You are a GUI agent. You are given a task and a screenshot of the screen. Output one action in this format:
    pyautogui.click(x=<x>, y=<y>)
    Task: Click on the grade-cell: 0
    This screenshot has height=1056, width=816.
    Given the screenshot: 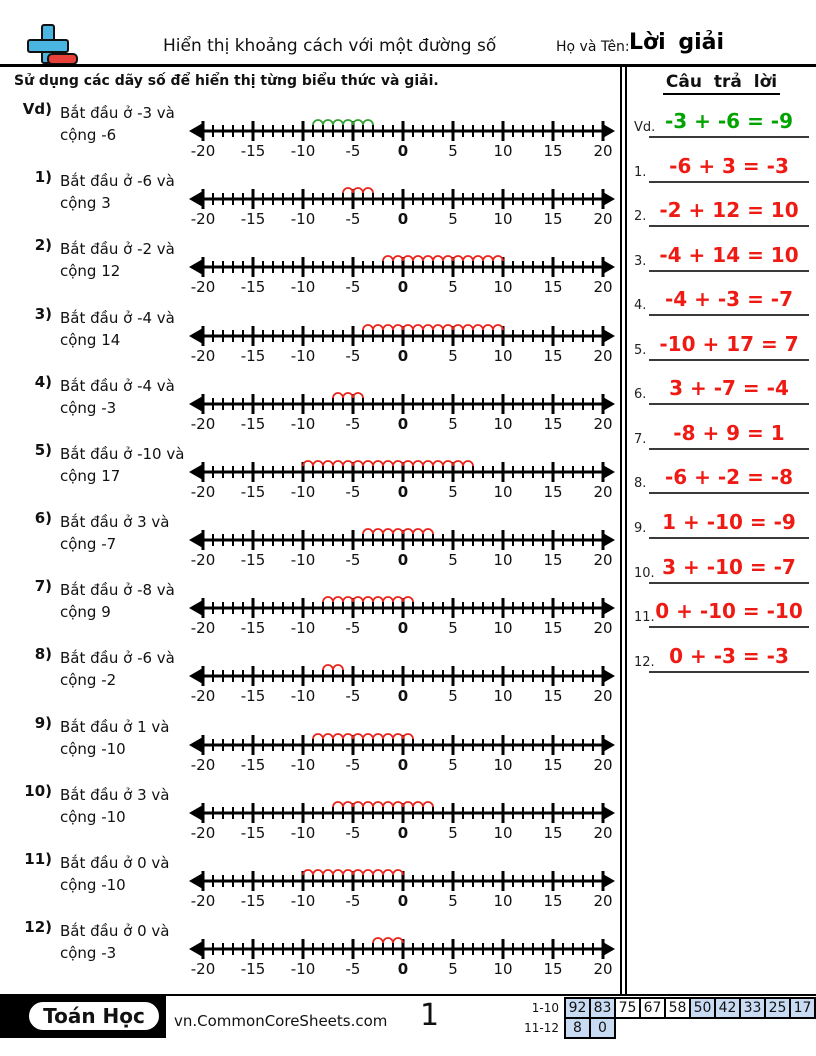 What is the action you would take?
    pyautogui.click(x=602, y=1028)
    